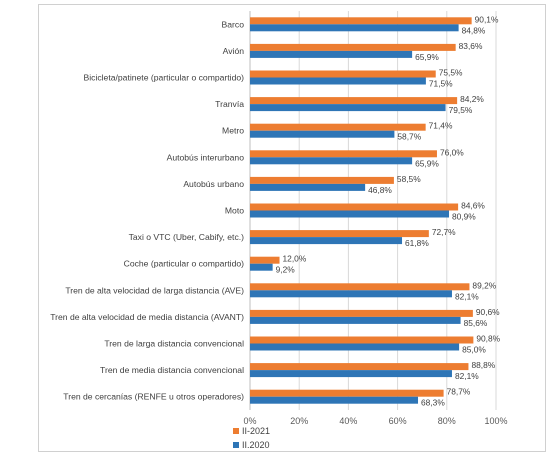  I want to click on data-label: 85,0%, so click(474, 350).